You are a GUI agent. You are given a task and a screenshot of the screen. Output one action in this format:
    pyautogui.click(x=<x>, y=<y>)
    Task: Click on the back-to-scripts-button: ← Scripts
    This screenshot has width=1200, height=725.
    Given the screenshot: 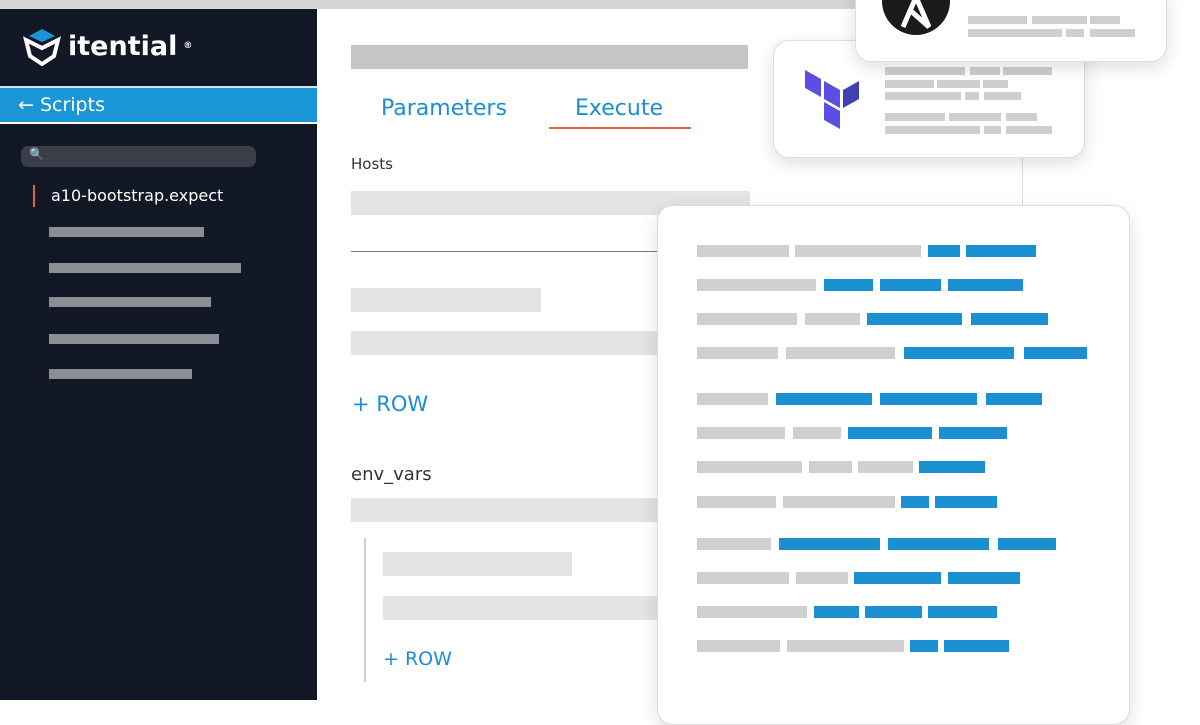 What is the action you would take?
    pyautogui.click(x=158, y=105)
    